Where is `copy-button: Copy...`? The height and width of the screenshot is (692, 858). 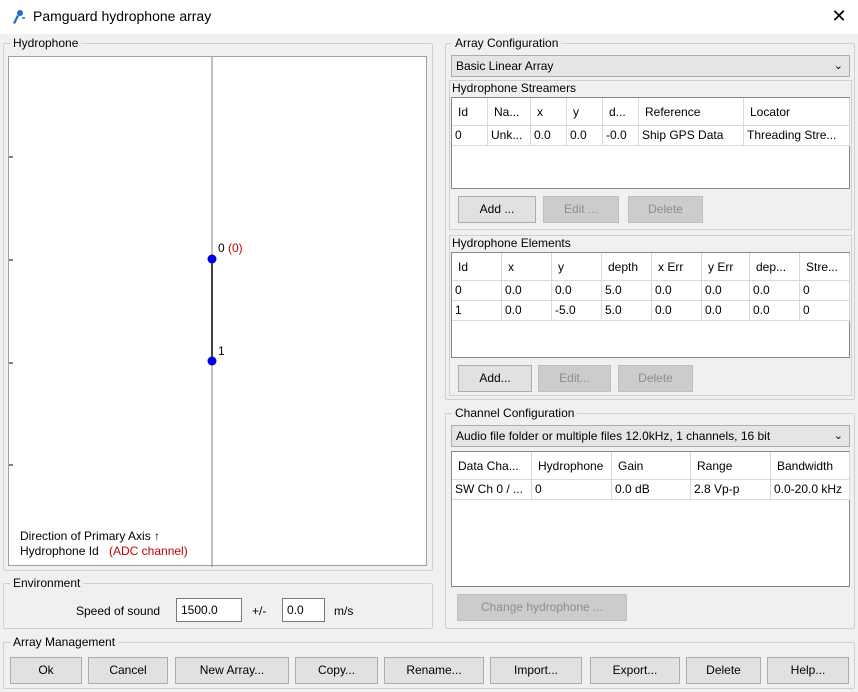
copy-button: Copy... is located at coordinates (336, 670).